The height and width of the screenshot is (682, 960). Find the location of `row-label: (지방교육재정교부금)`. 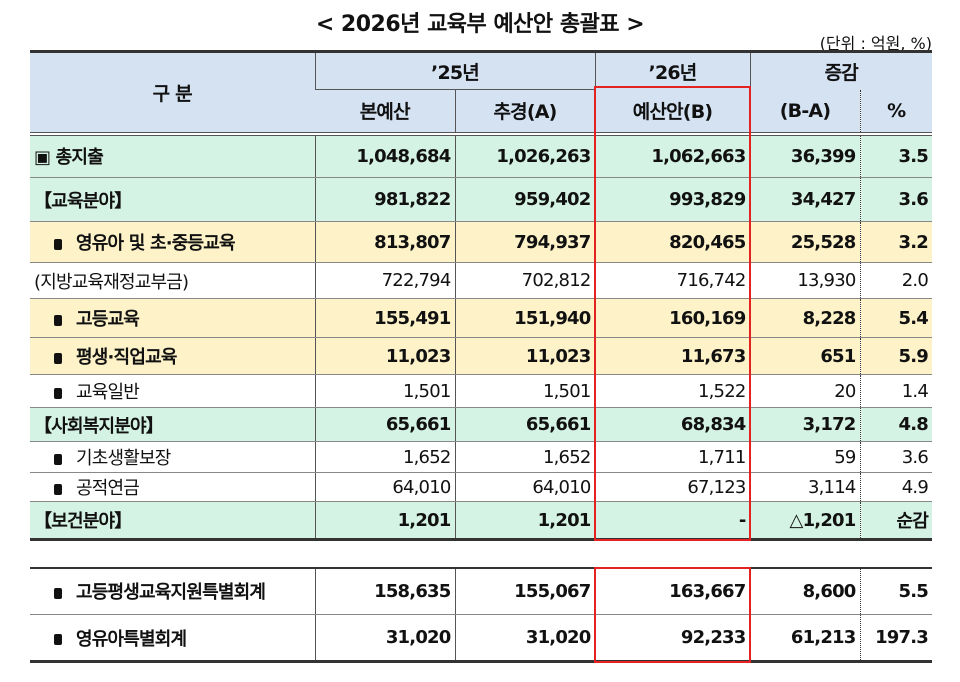

row-label: (지방교육재정교부금) is located at coordinates (172, 280).